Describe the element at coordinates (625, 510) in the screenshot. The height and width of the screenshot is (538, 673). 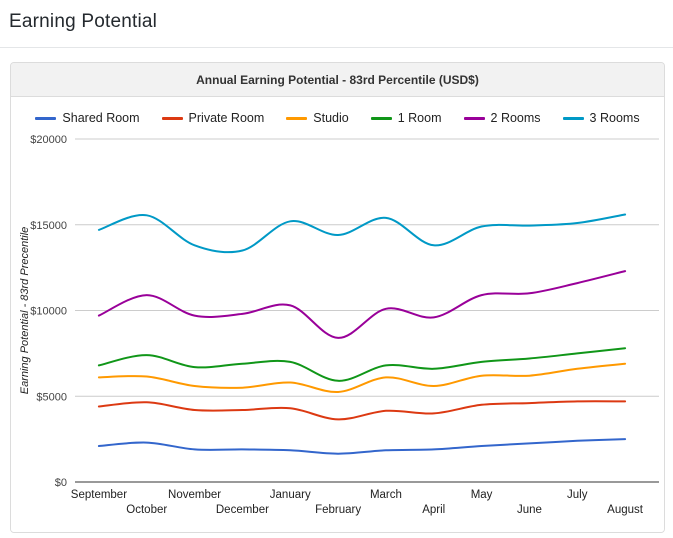
I see `x-tick-label: August` at that location.